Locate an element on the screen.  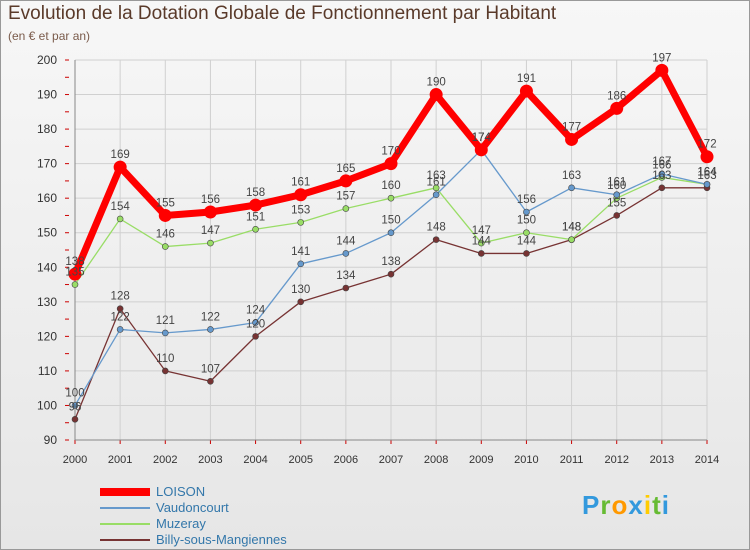
data-label: 174 is located at coordinates (482, 138).